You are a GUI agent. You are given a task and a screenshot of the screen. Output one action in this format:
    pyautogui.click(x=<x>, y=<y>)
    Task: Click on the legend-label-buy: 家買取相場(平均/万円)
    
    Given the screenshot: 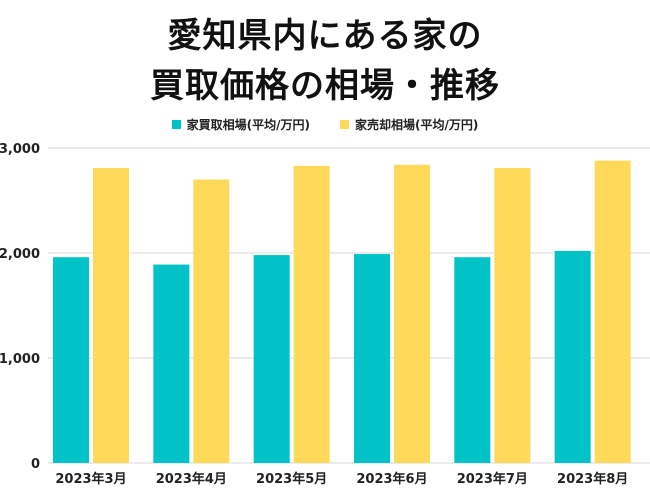 What is the action you would take?
    pyautogui.click(x=248, y=125)
    